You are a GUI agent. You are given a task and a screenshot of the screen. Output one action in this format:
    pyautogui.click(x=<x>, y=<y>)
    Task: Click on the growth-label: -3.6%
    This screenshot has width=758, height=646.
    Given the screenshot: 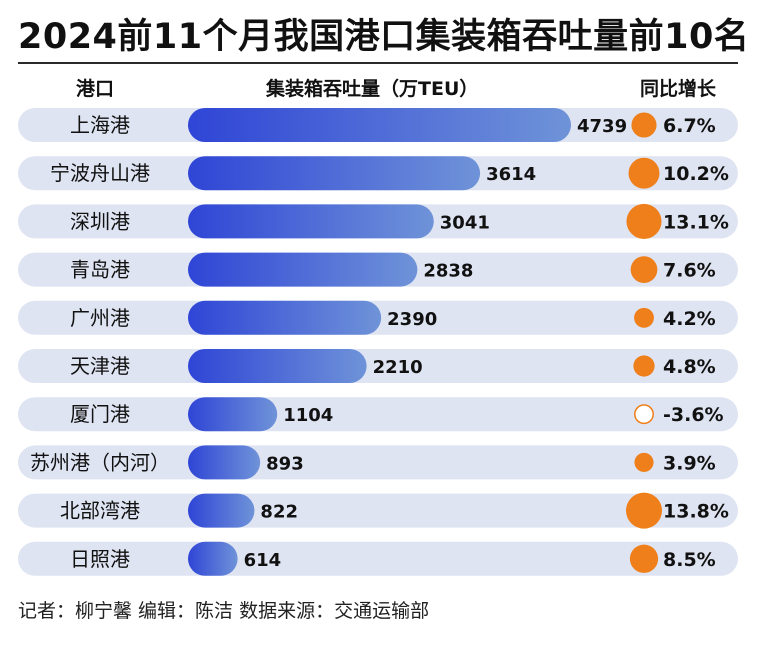 What is the action you would take?
    pyautogui.click(x=693, y=415)
    